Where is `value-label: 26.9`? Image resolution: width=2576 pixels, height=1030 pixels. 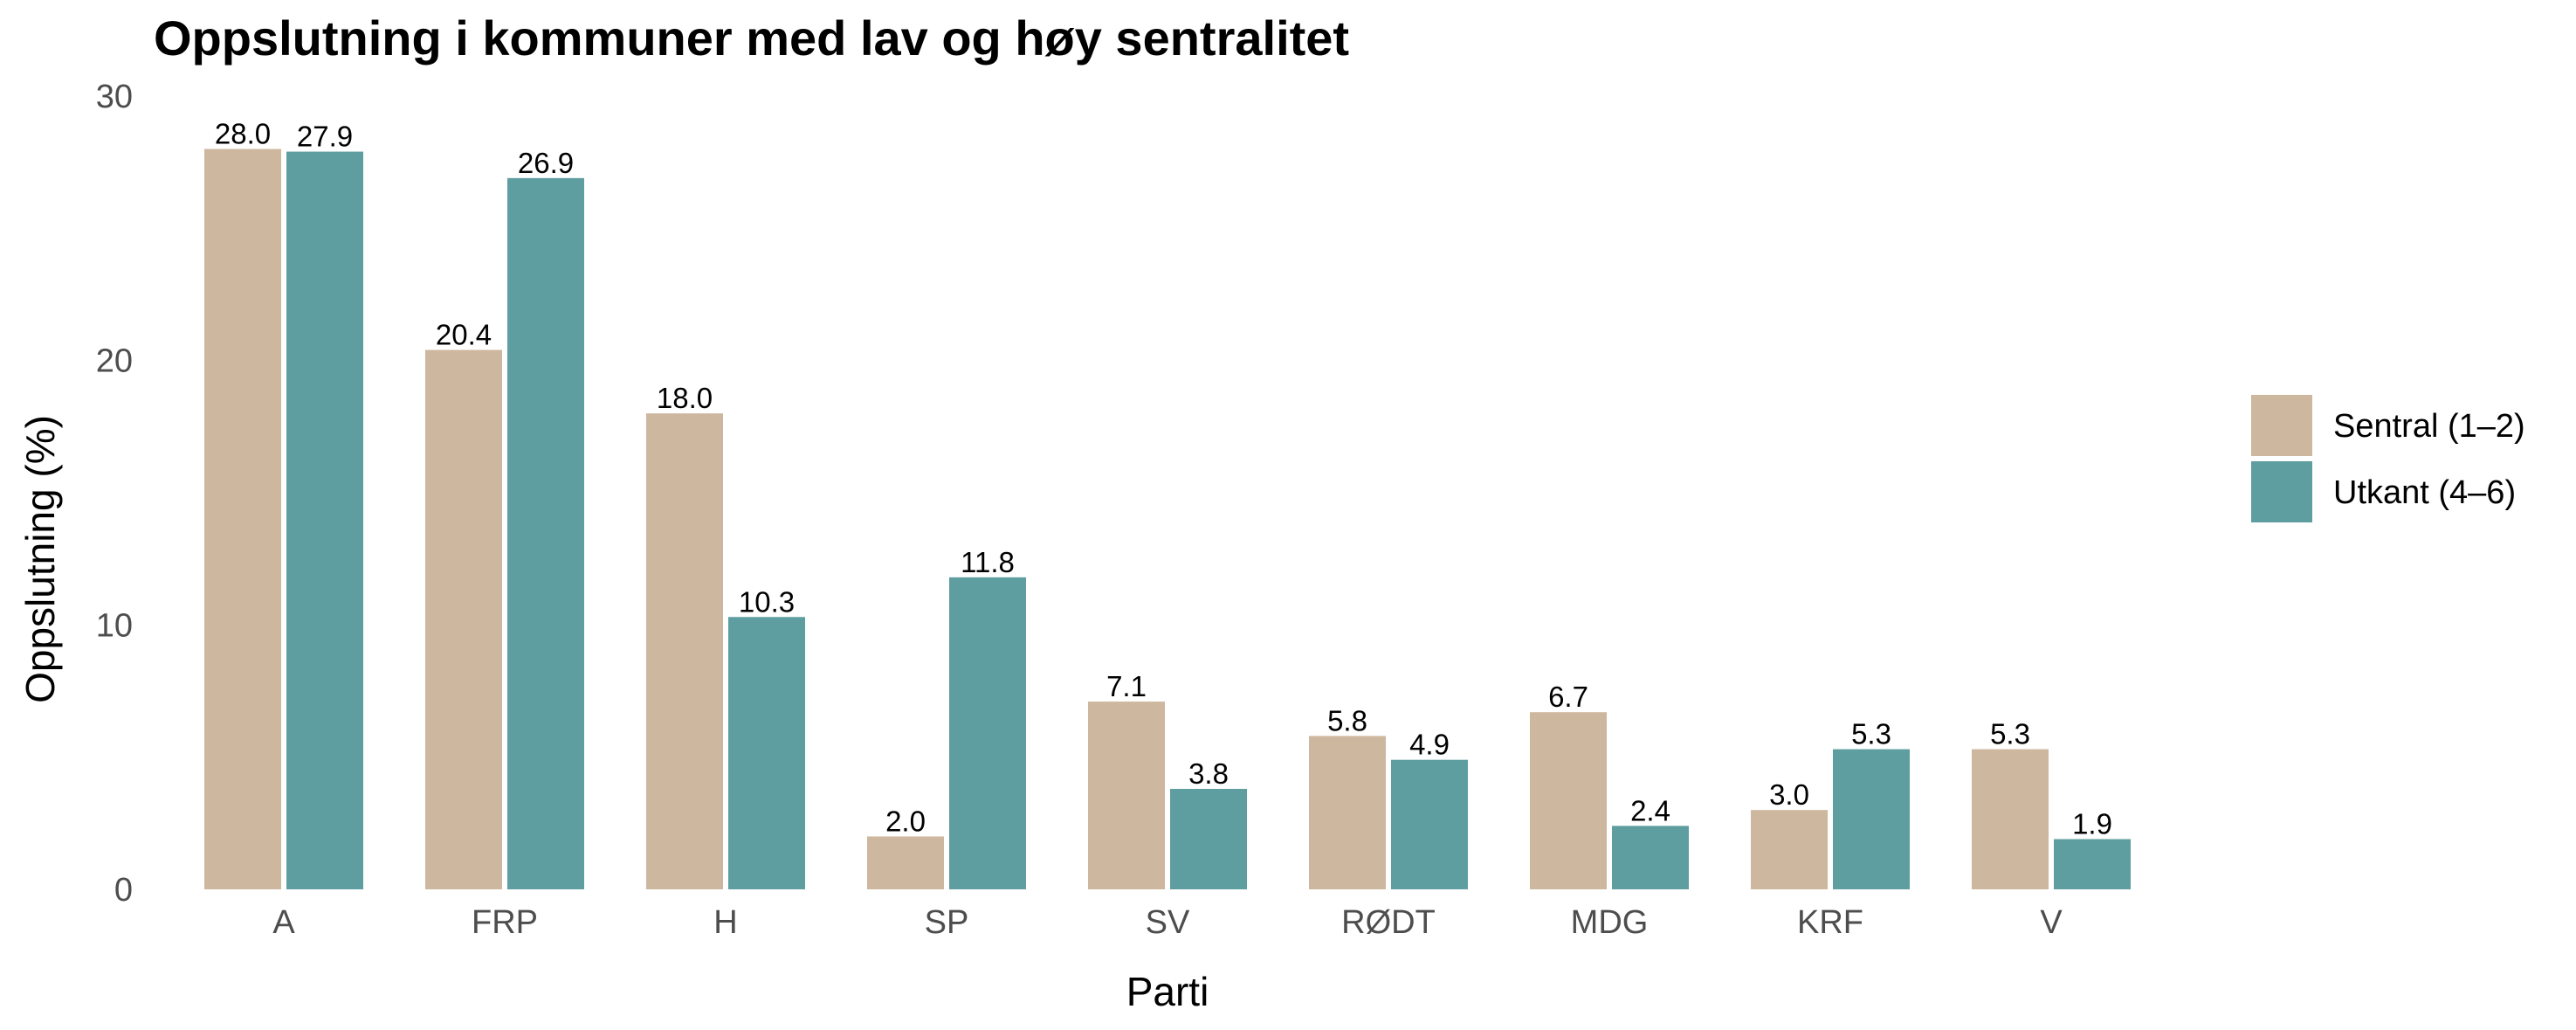 value-label: 26.9 is located at coordinates (546, 163).